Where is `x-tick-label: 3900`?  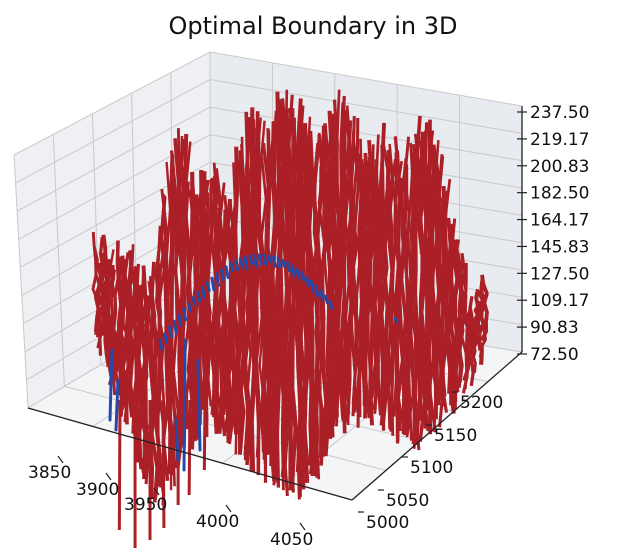
x-tick-label: 3900 is located at coordinates (97, 490).